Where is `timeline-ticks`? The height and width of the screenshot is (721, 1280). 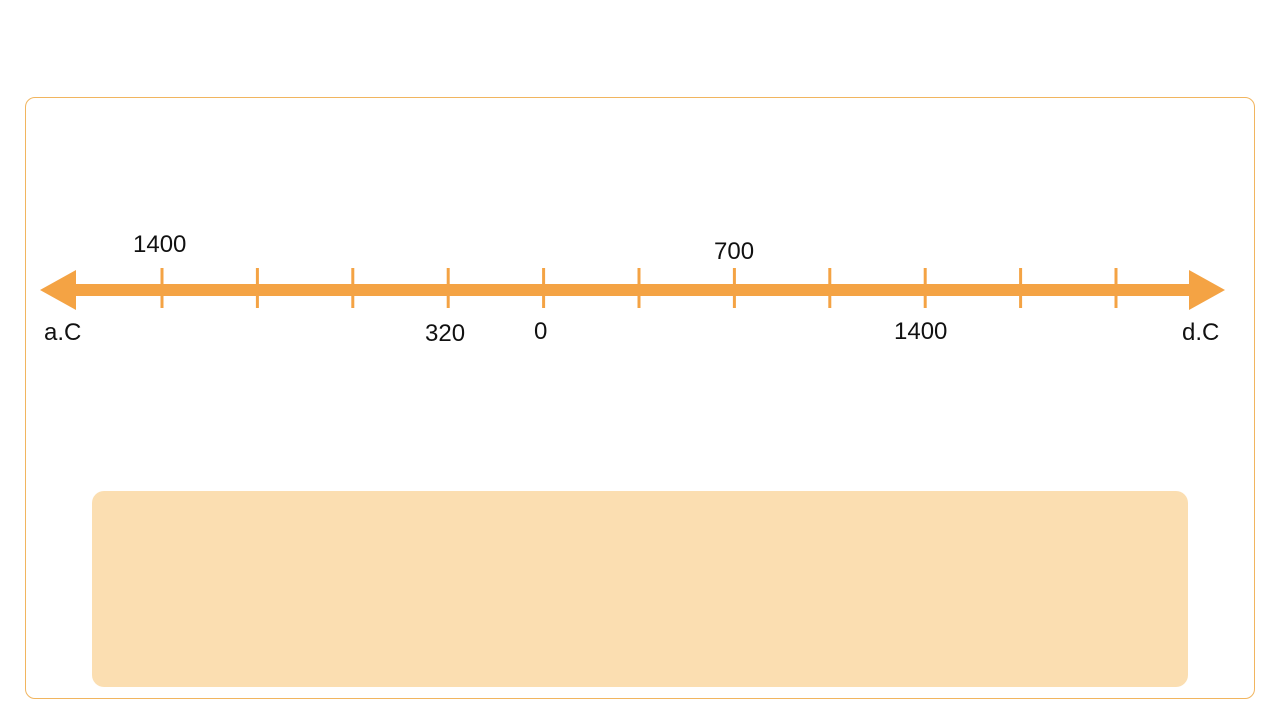
timeline-ticks is located at coordinates (639, 288).